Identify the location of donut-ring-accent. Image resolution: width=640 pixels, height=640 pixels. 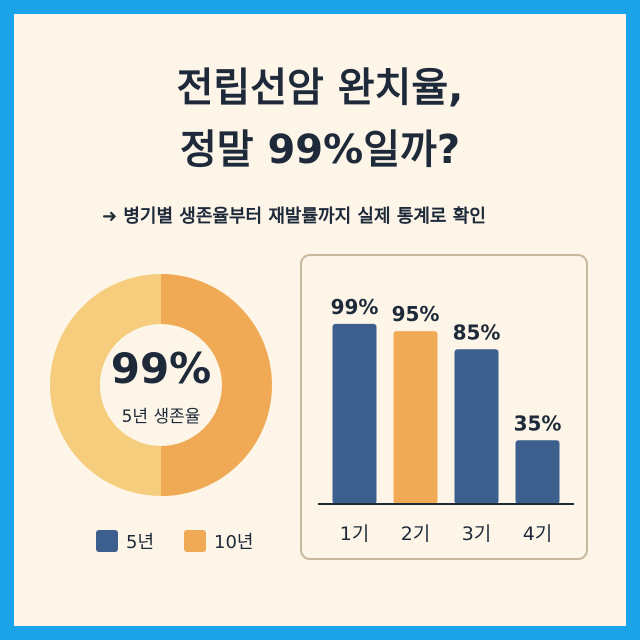
(216, 385).